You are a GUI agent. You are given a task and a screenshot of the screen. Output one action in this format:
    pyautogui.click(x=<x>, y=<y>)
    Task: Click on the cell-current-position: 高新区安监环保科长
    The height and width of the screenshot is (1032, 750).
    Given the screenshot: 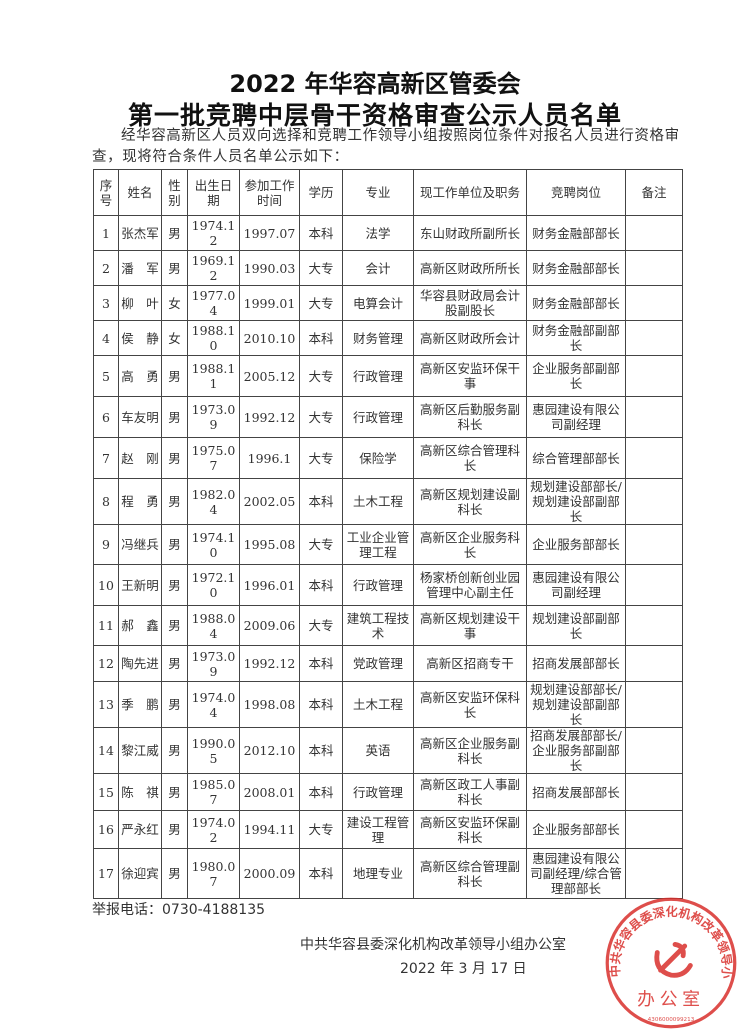 What is the action you would take?
    pyautogui.click(x=470, y=704)
    